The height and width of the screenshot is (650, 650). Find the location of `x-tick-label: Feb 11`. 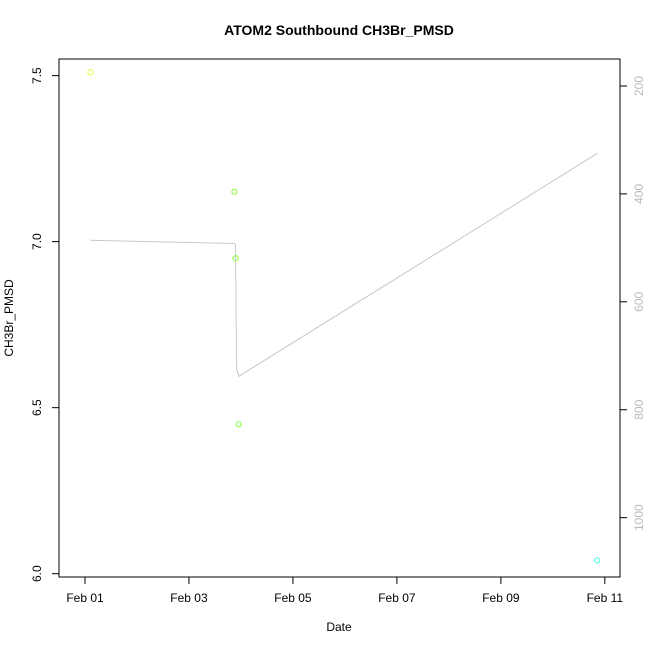

x-tick-label: Feb 11 is located at coordinates (605, 598).